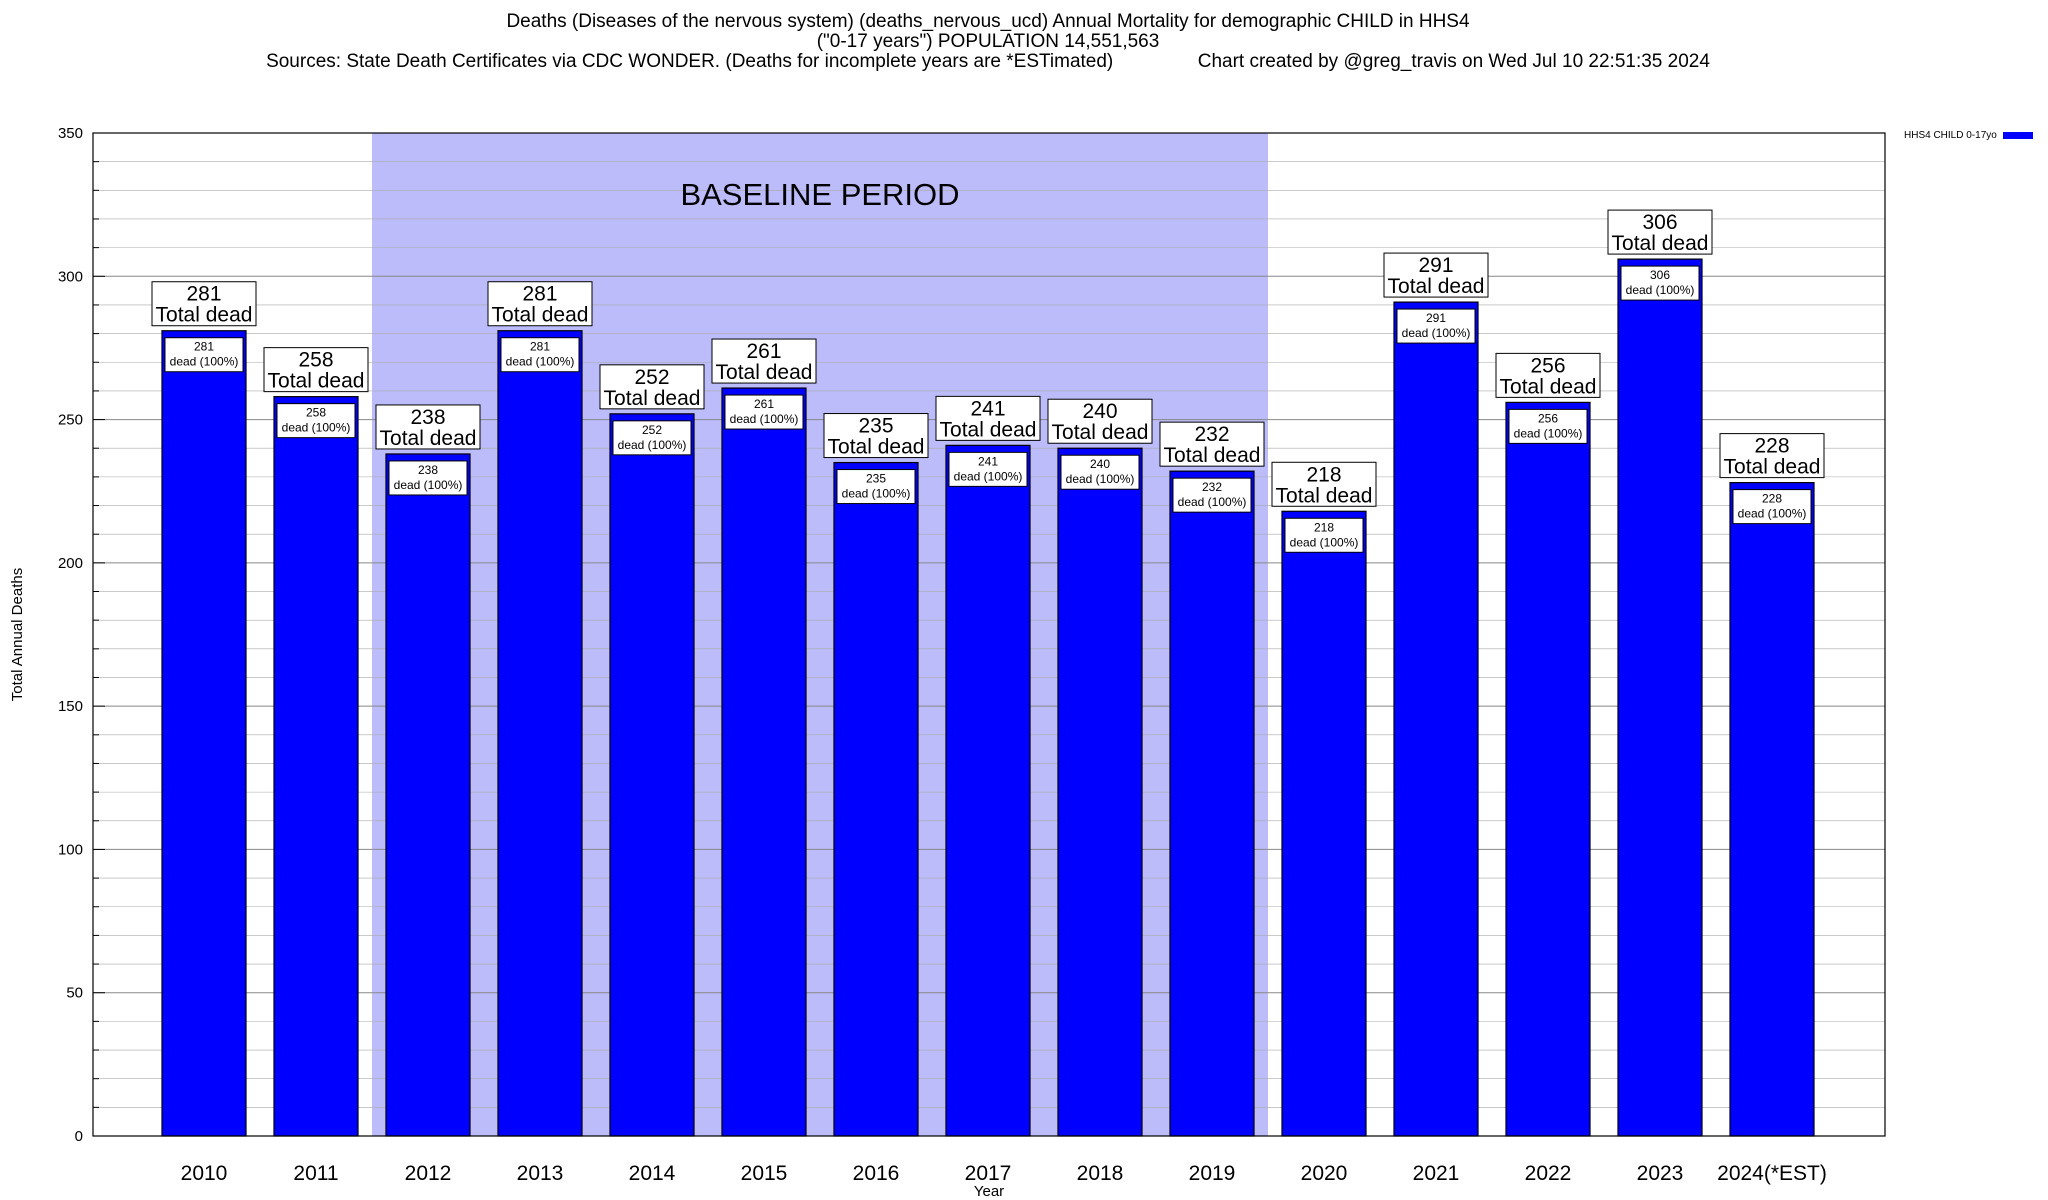  Describe the element at coordinates (1212, 487) in the screenshot. I see `inner-label-value: 232` at that location.